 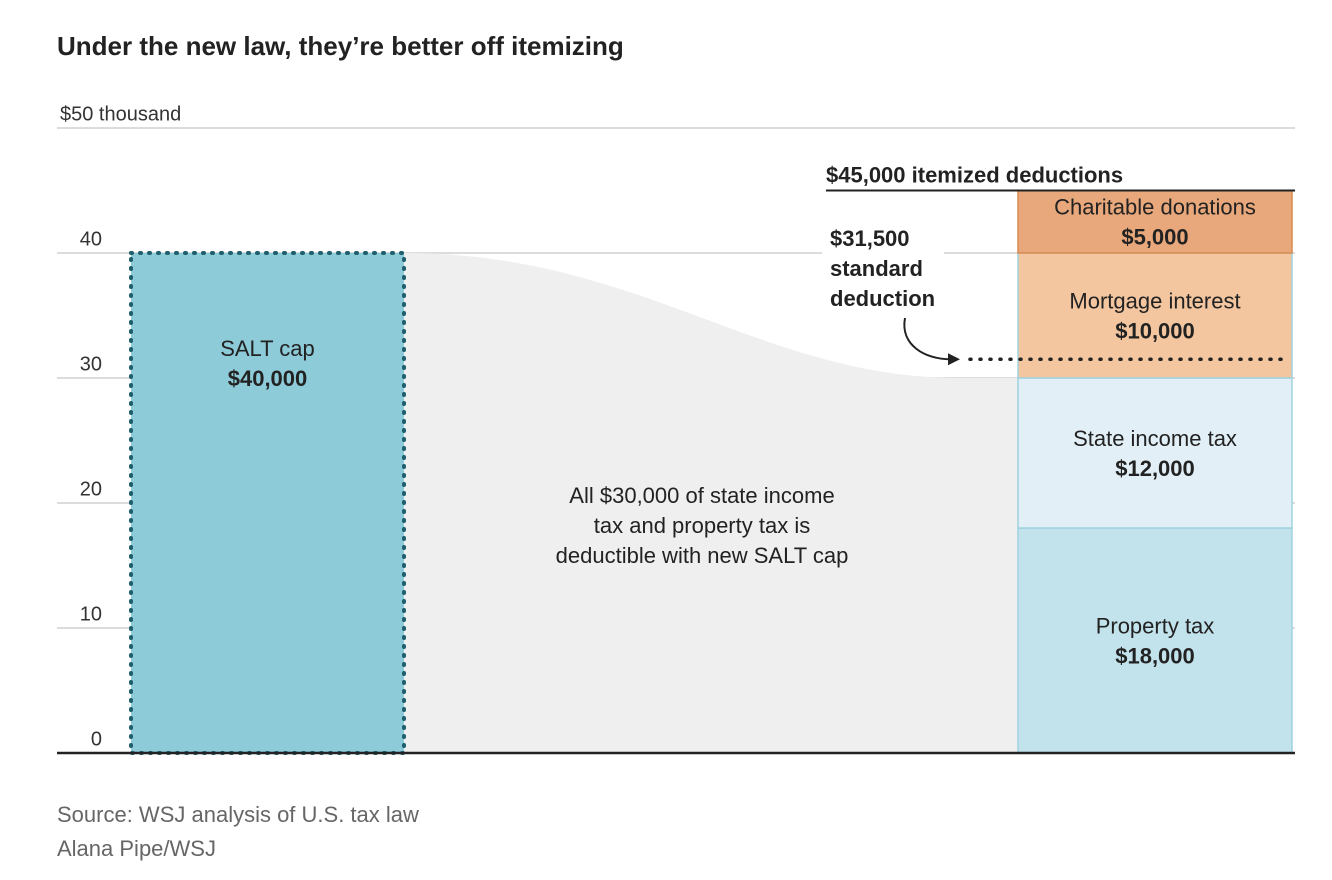 What do you see at coordinates (876, 268) in the screenshot?
I see `standard-deduction-label: standard` at bounding box center [876, 268].